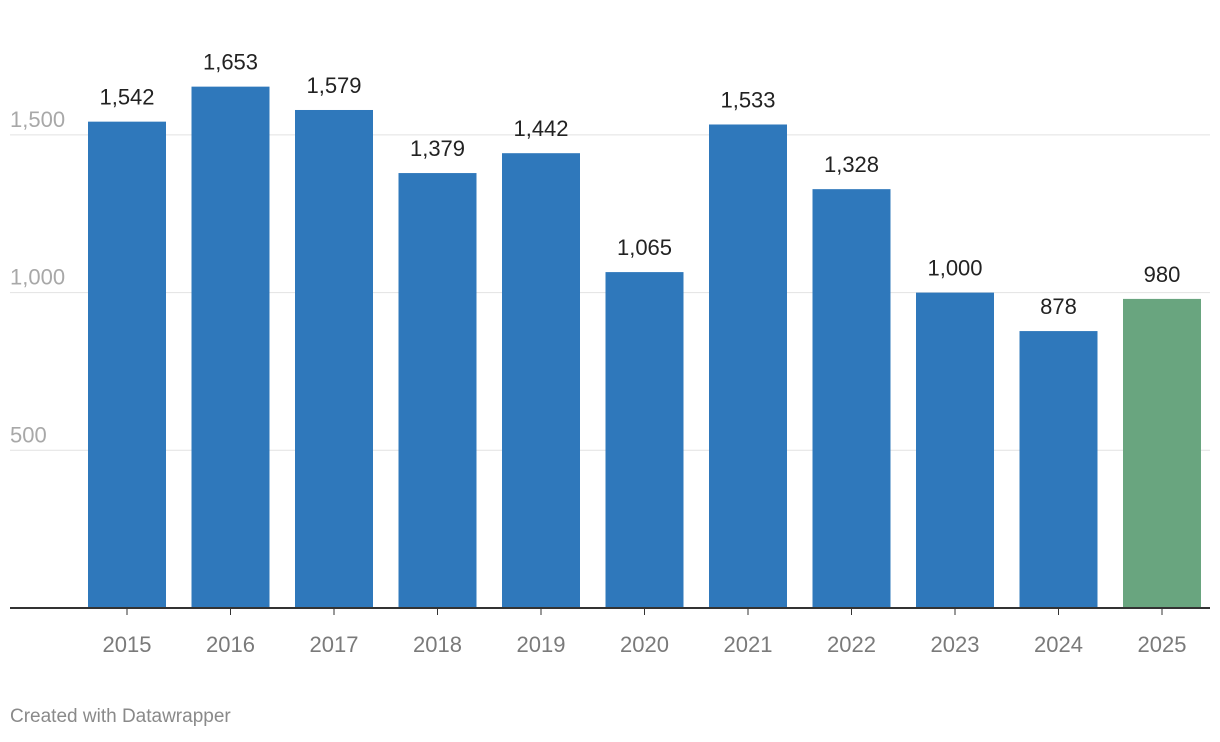  Describe the element at coordinates (1162, 453) in the screenshot. I see `bar-2025` at that location.